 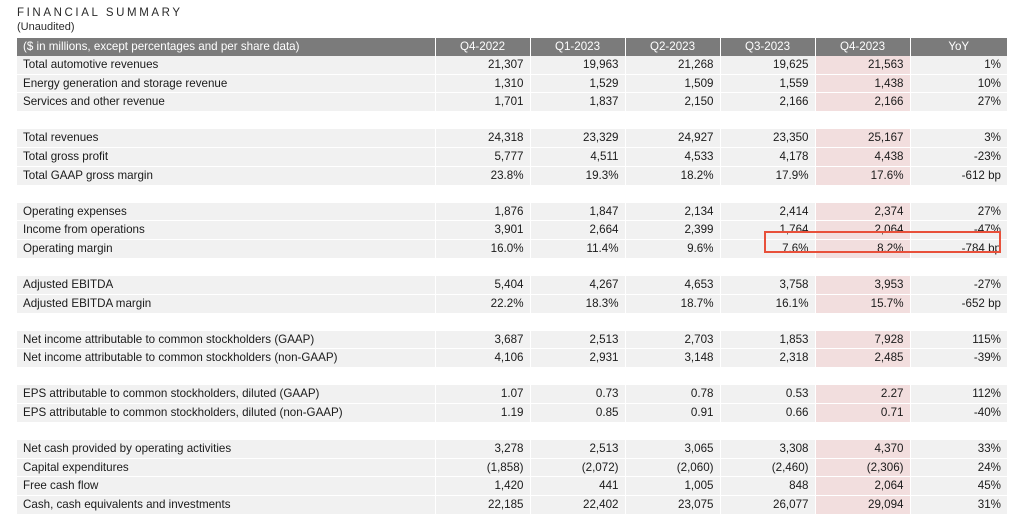 I want to click on table-cell: 27%, so click(x=958, y=212).